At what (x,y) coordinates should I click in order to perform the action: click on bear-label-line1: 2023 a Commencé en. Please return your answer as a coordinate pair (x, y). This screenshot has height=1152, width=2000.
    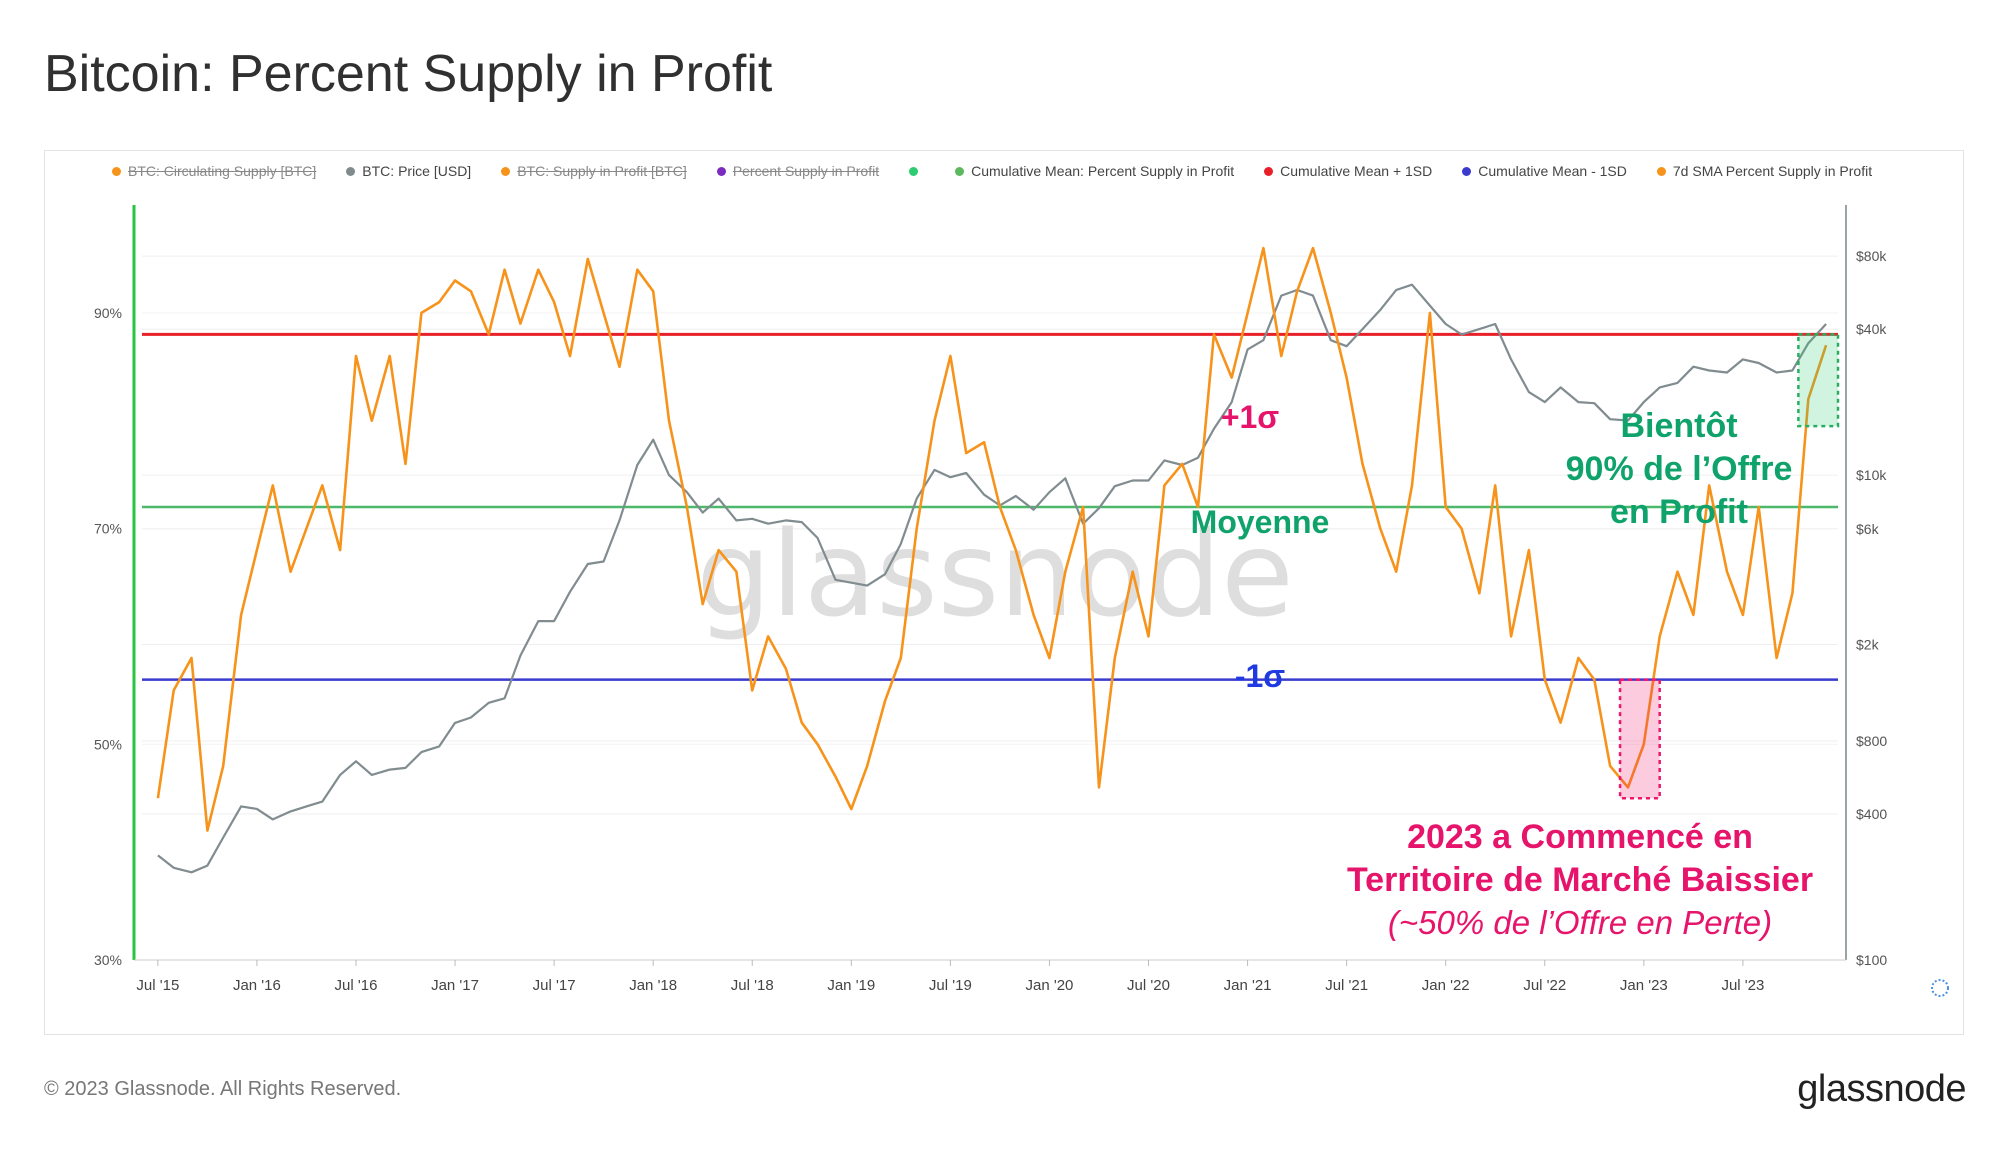
    Looking at the image, I should click on (1580, 837).